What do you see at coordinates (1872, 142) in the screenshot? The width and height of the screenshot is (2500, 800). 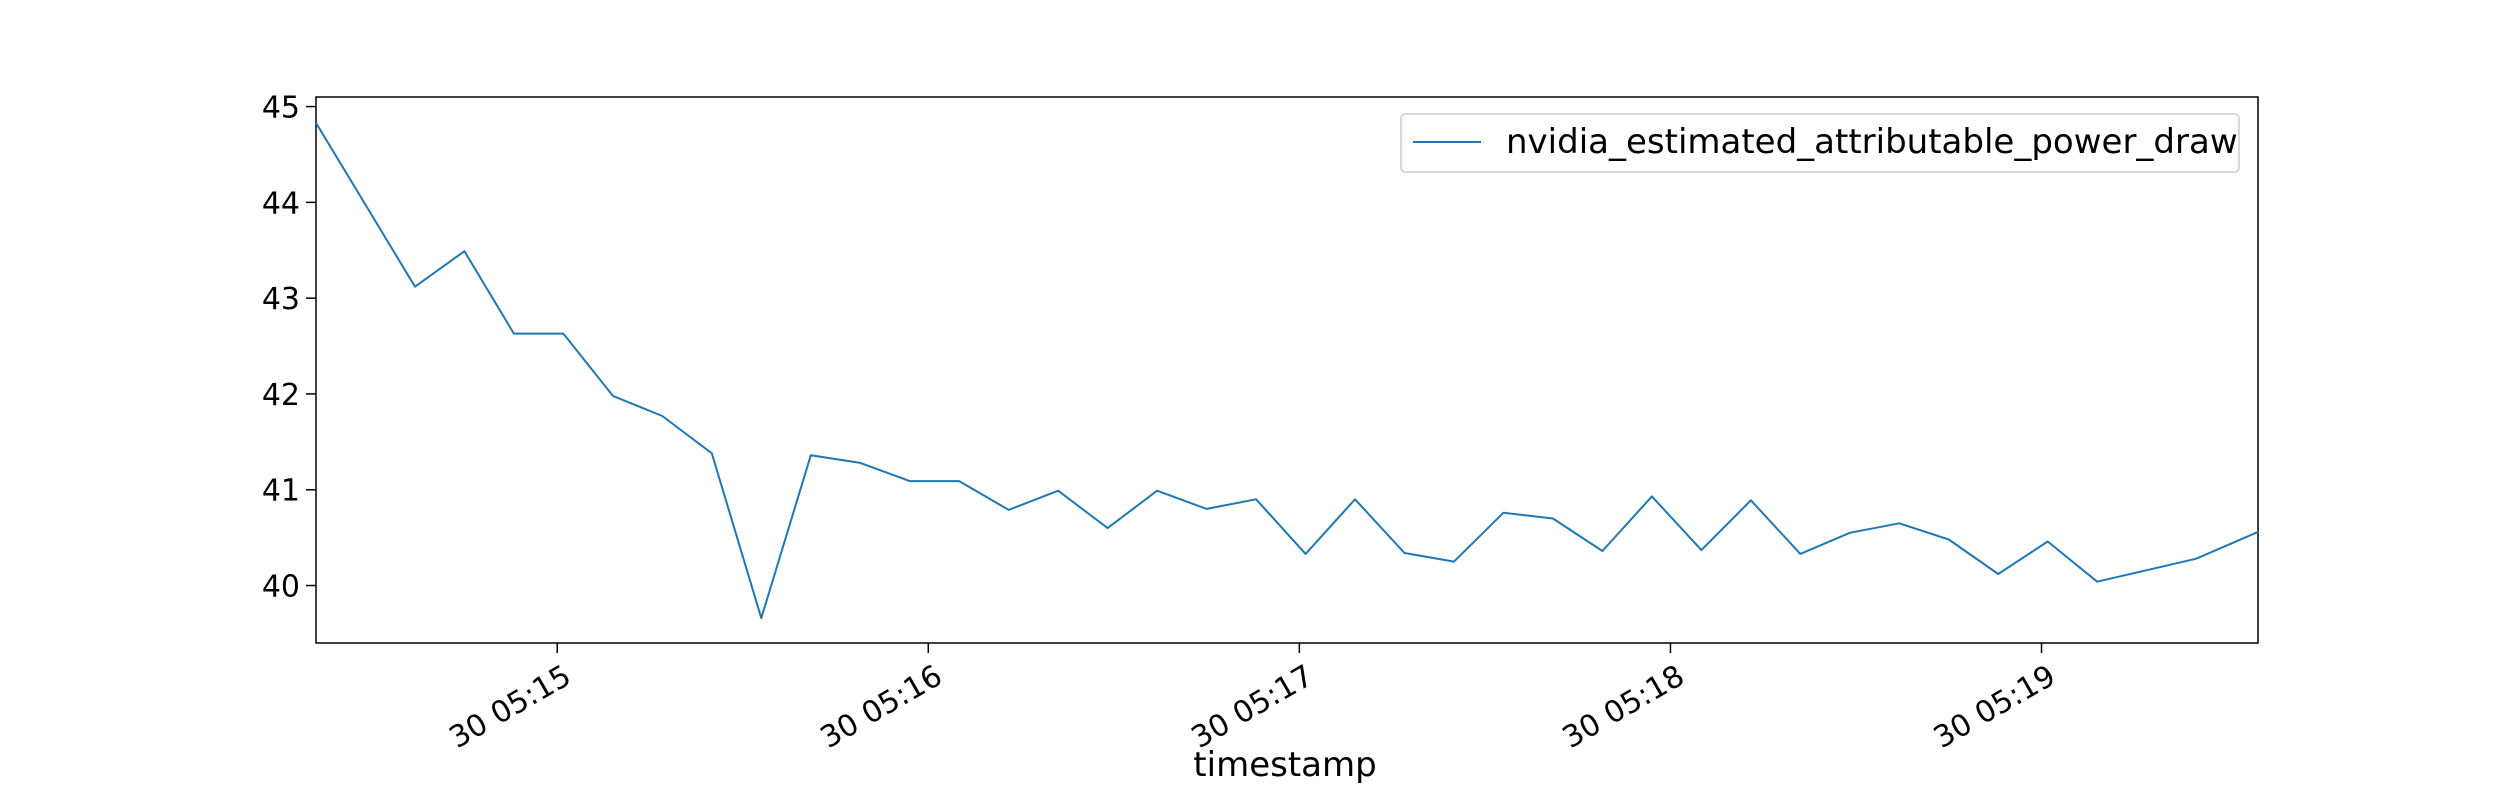 I see `legend-label: nvidia_estimated_attributable_power_draw` at bounding box center [1872, 142].